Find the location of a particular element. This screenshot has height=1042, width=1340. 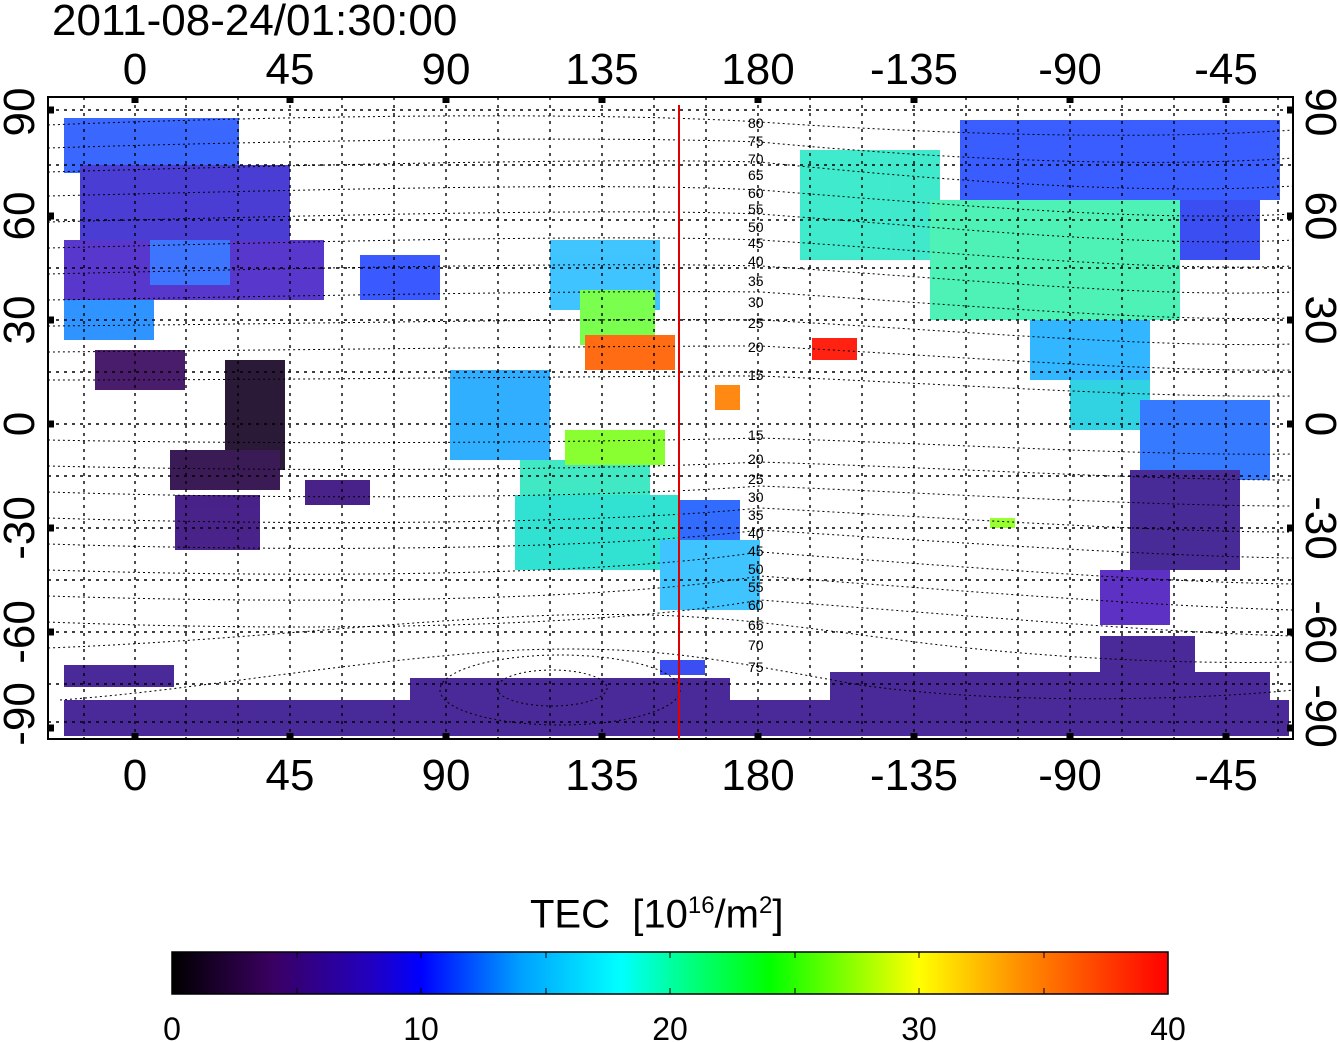

right-lat-labels: 90 60 30 0 -30 -60 -90 is located at coordinates (1318, 418).